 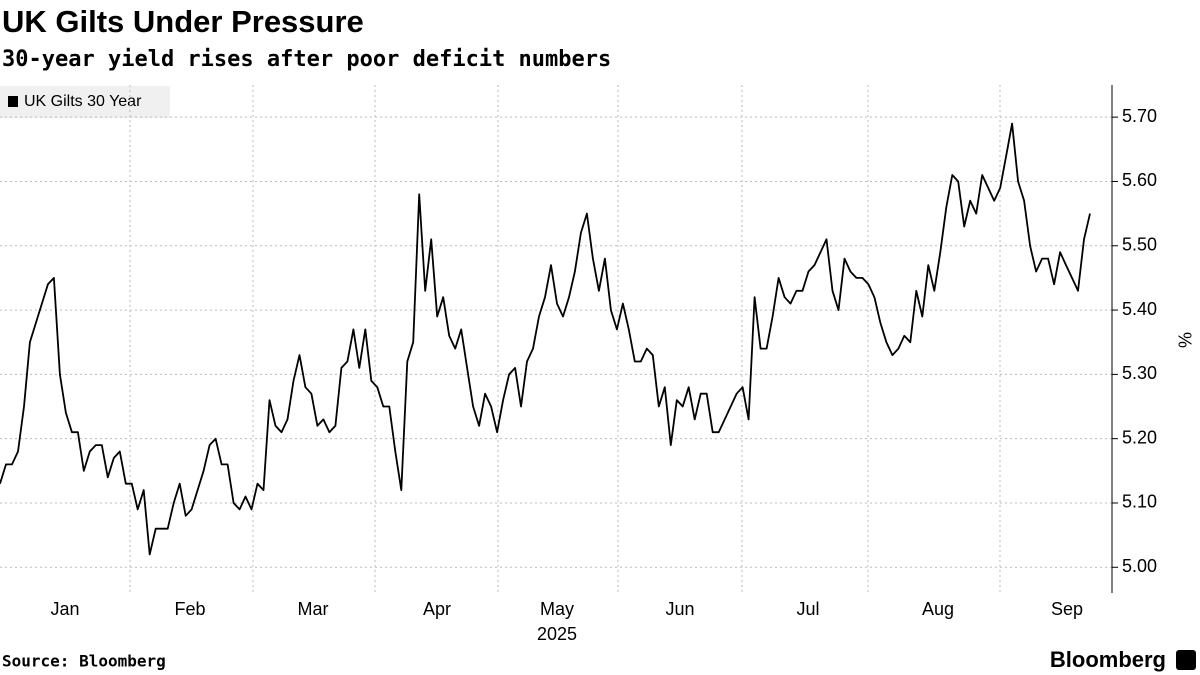 I want to click on chart-title: UK Gilts Under Pressure, so click(x=183, y=21).